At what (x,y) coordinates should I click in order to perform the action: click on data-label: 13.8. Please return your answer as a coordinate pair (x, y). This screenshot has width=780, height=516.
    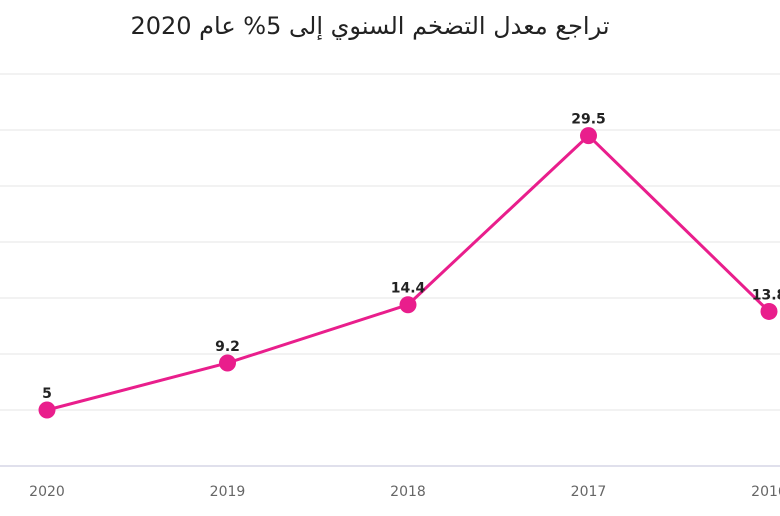
    Looking at the image, I should click on (766, 295).